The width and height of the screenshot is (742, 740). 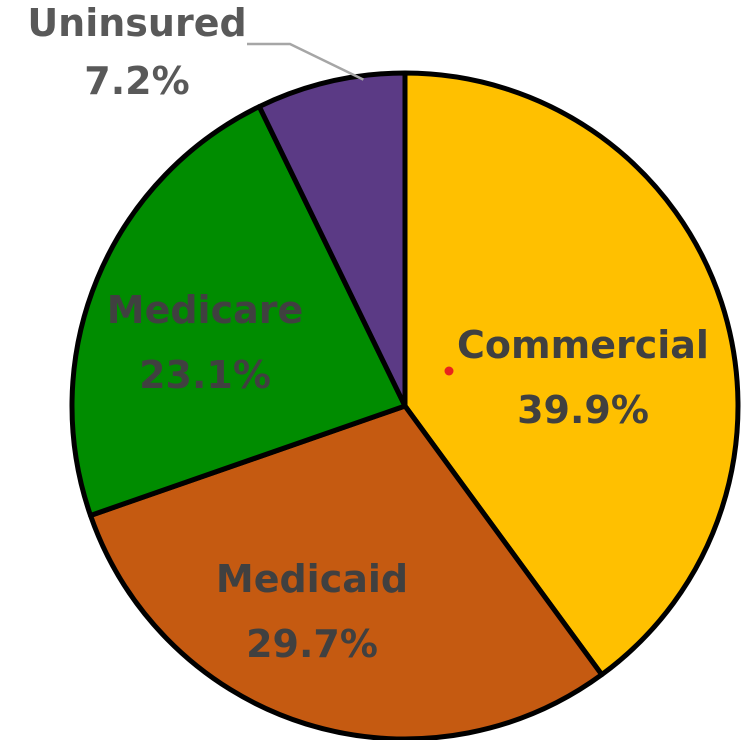 I want to click on leader-line-uninsured, so click(x=305, y=61).